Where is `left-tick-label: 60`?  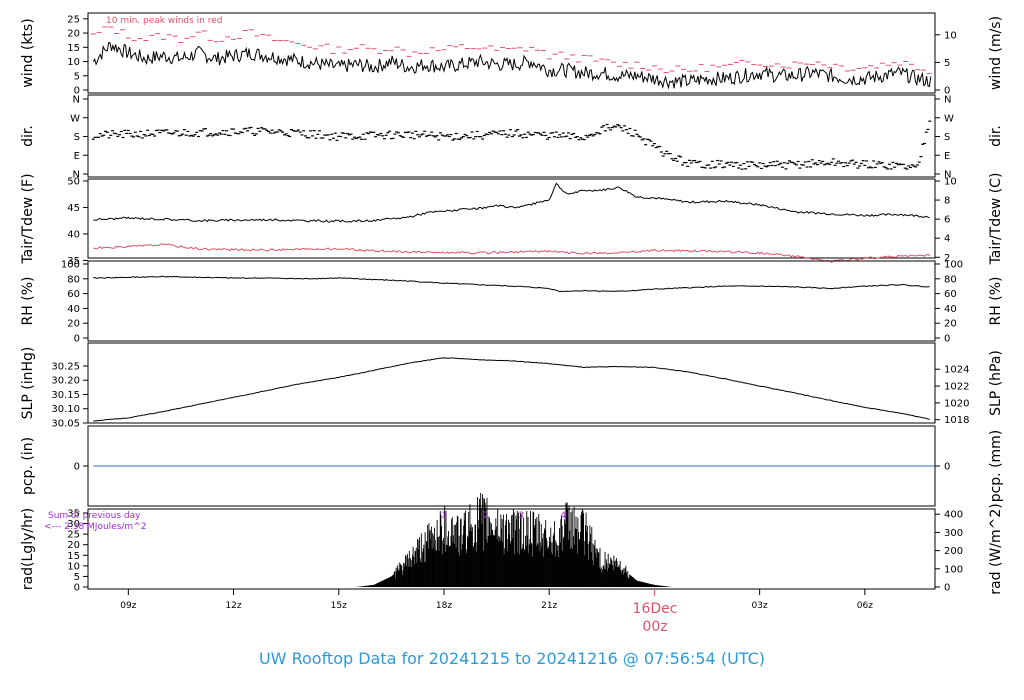
left-tick-label: 60 is located at coordinates (73, 294).